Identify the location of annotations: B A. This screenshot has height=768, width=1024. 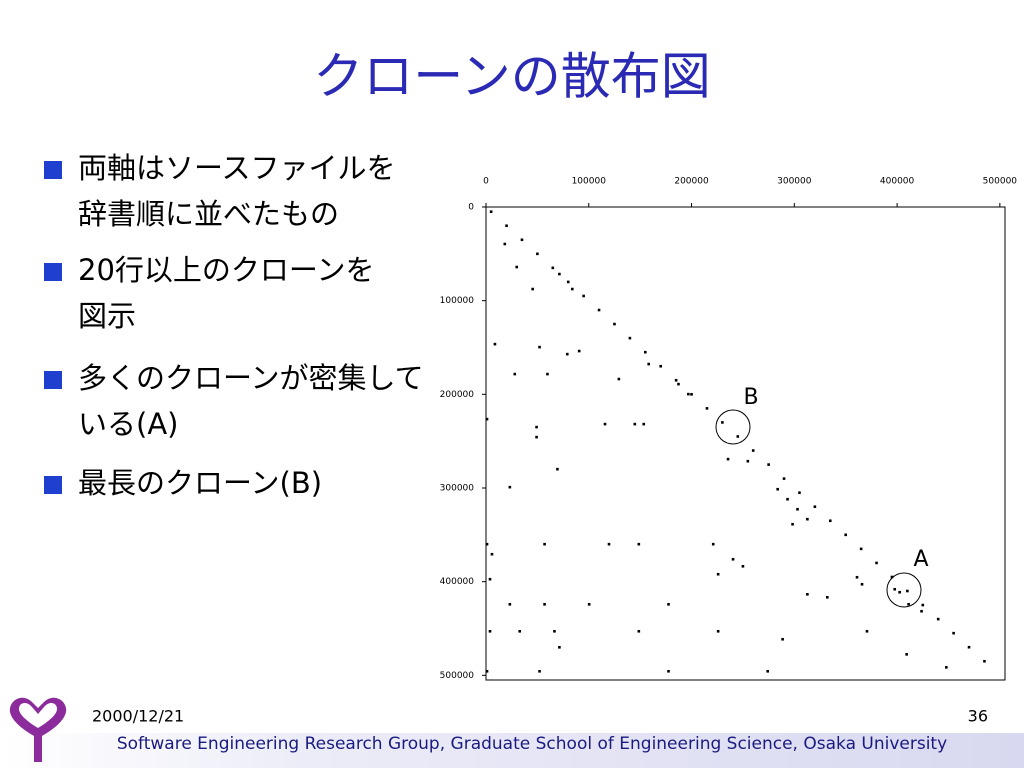
(822, 496).